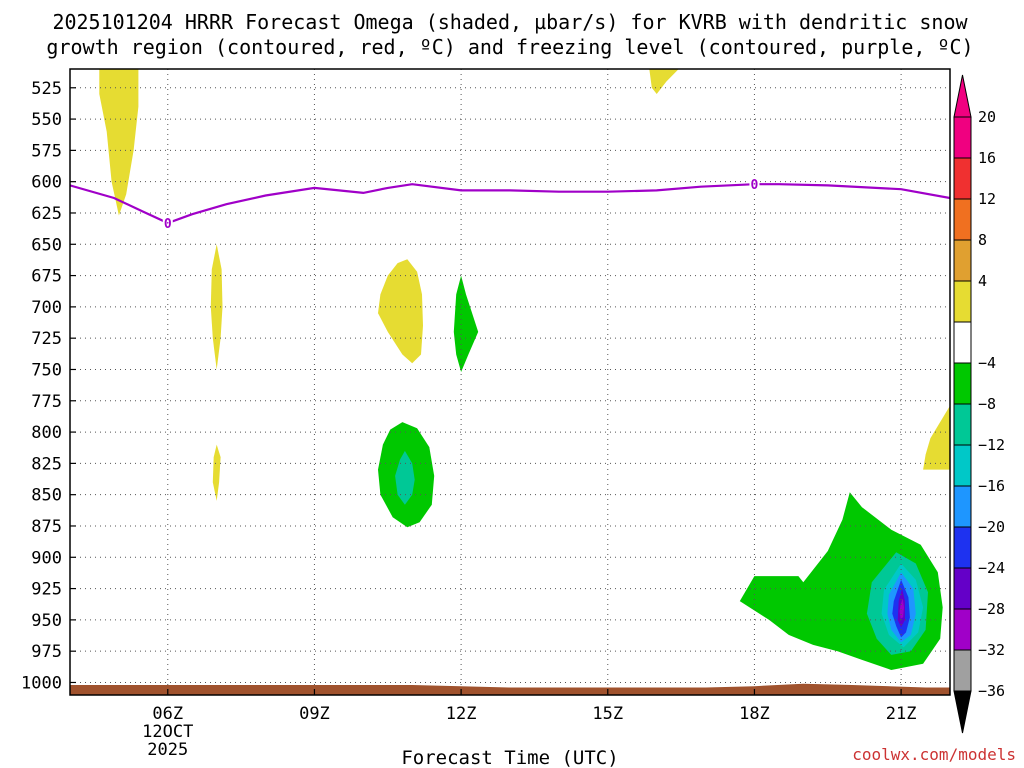 This screenshot has width=1024, height=768. Describe the element at coordinates (400, 311) in the screenshot. I see `omega-yellow-11z` at that location.